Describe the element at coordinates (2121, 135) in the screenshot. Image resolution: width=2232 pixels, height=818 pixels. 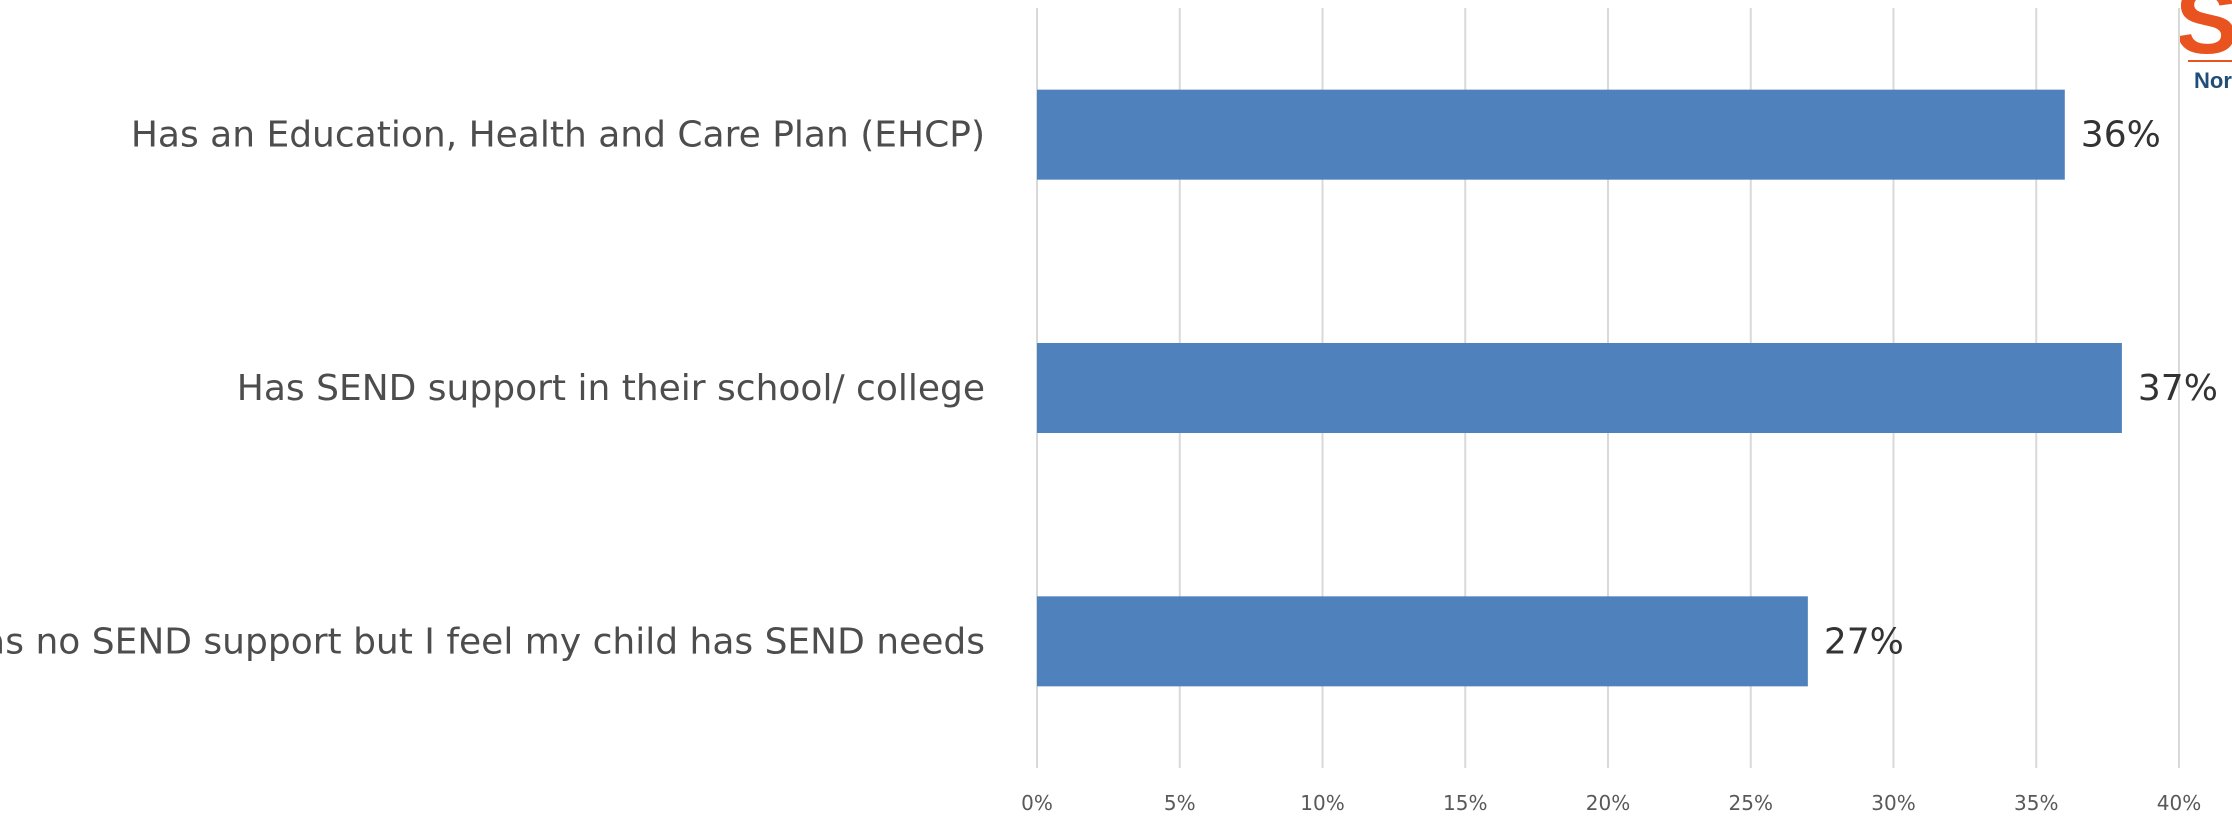
I see `data-label: 36%` at that location.